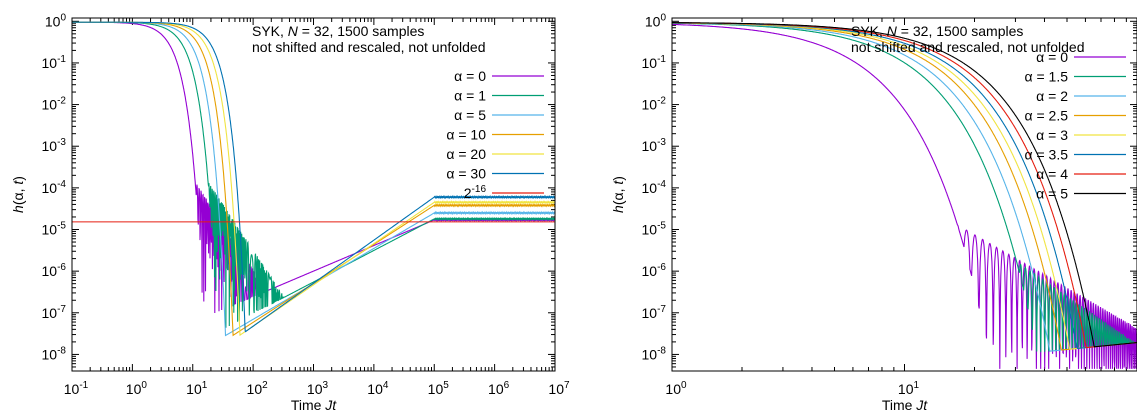  Describe the element at coordinates (495, 134) in the screenshot. I see `legend: α = 0 α = 1 α = 5 α = 10 α = 20 α = 30 2-16` at that location.